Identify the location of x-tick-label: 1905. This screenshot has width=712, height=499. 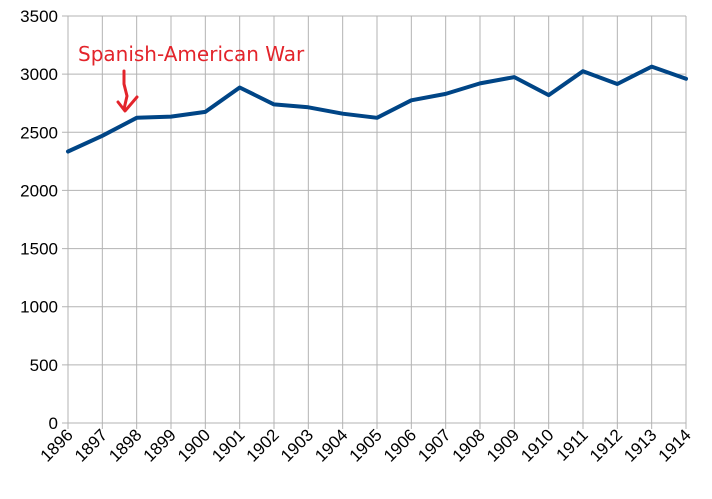
(366, 445).